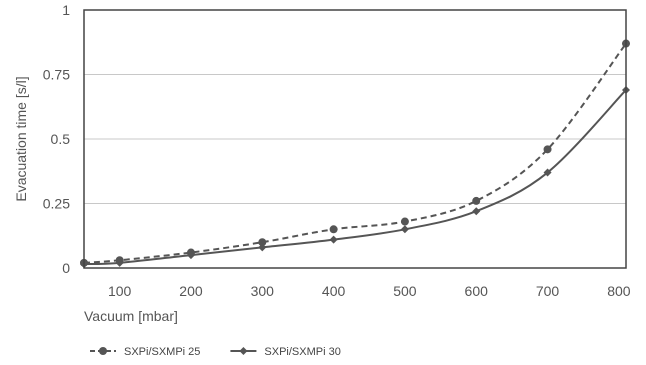 This screenshot has width=646, height=365. Describe the element at coordinates (263, 291) in the screenshot. I see `x-tick-label: 300` at that location.